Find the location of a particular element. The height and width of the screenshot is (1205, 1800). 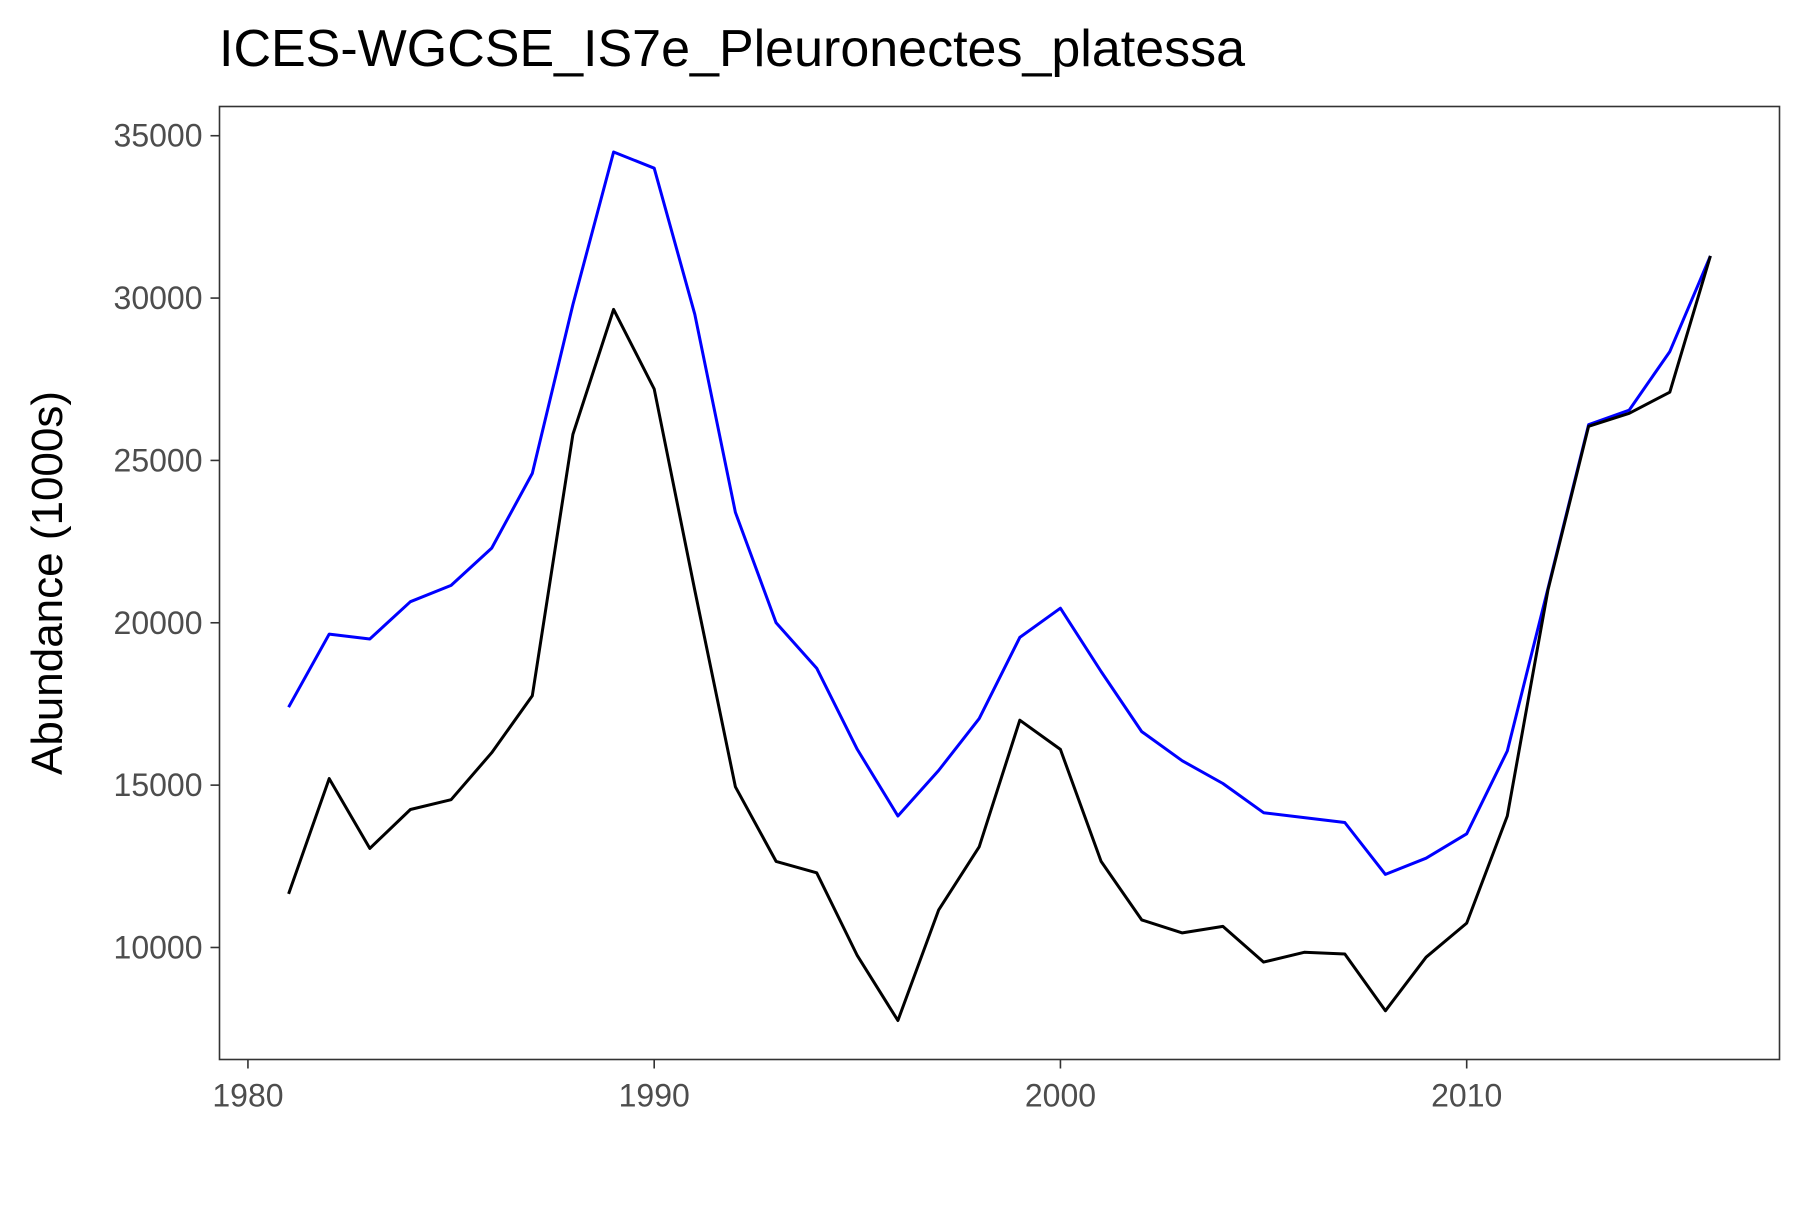

y-tick-label: 15000 is located at coordinates (158, 785).